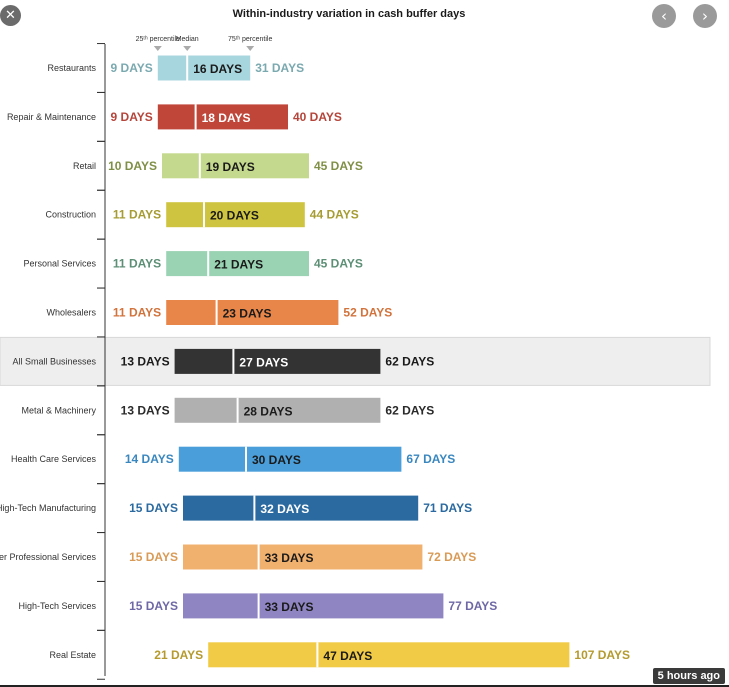 Image resolution: width=729 pixels, height=687 pixels. Describe the element at coordinates (279, 68) in the screenshot. I see `p75-label: 31 DAYS` at that location.